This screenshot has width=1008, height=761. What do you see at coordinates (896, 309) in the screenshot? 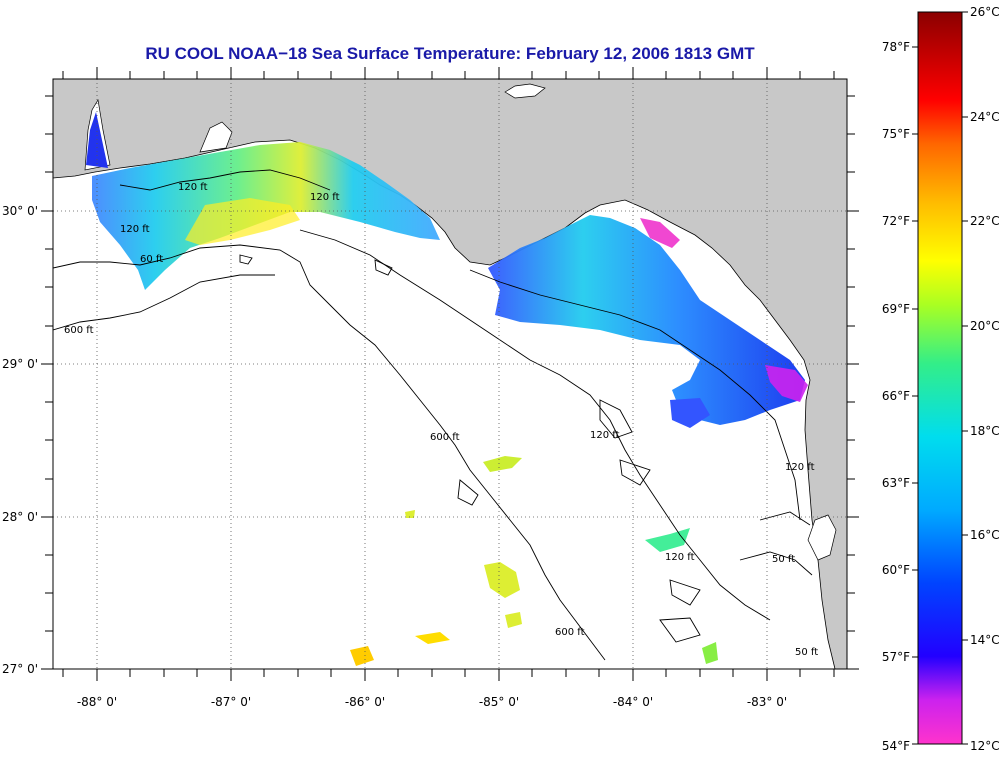
I see `colorbar-fahrenheit-label: 69°F` at bounding box center [896, 309].